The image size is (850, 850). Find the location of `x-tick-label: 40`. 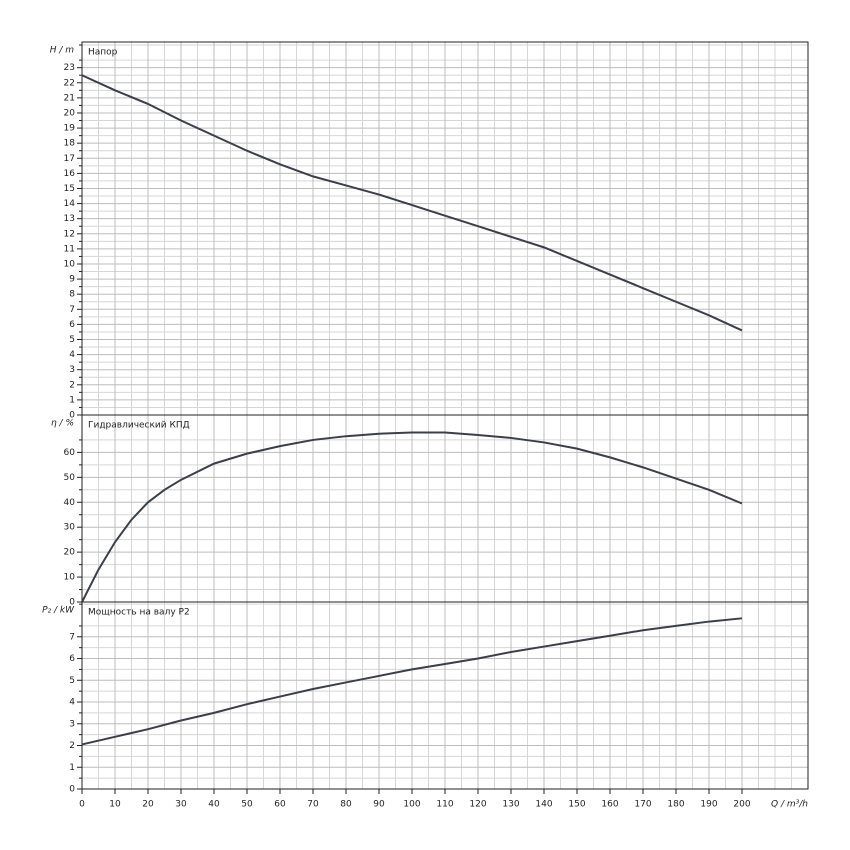

x-tick-label: 40 is located at coordinates (214, 805).